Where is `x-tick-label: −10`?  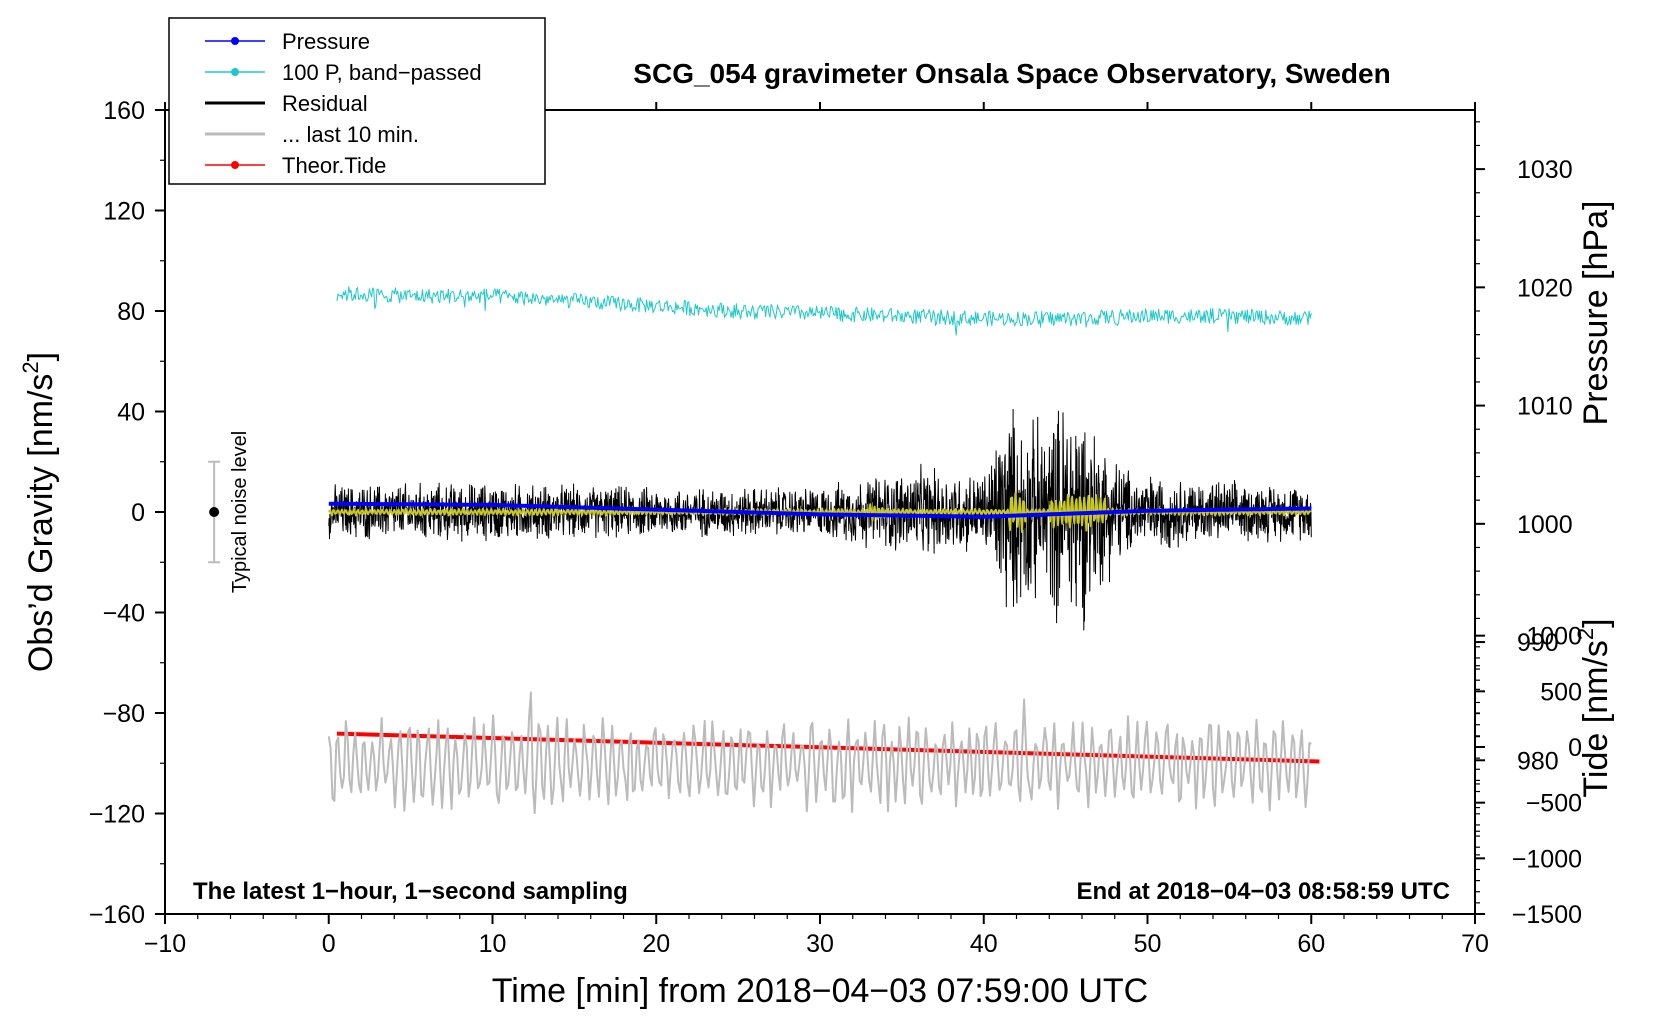 x-tick-label: −10 is located at coordinates (165, 944).